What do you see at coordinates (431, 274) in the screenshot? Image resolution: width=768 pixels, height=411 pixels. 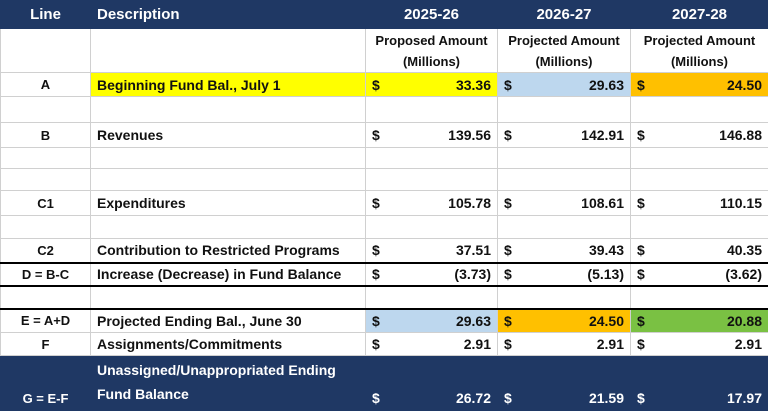 I see `amount-wrap: $ (3.73)` at bounding box center [431, 274].